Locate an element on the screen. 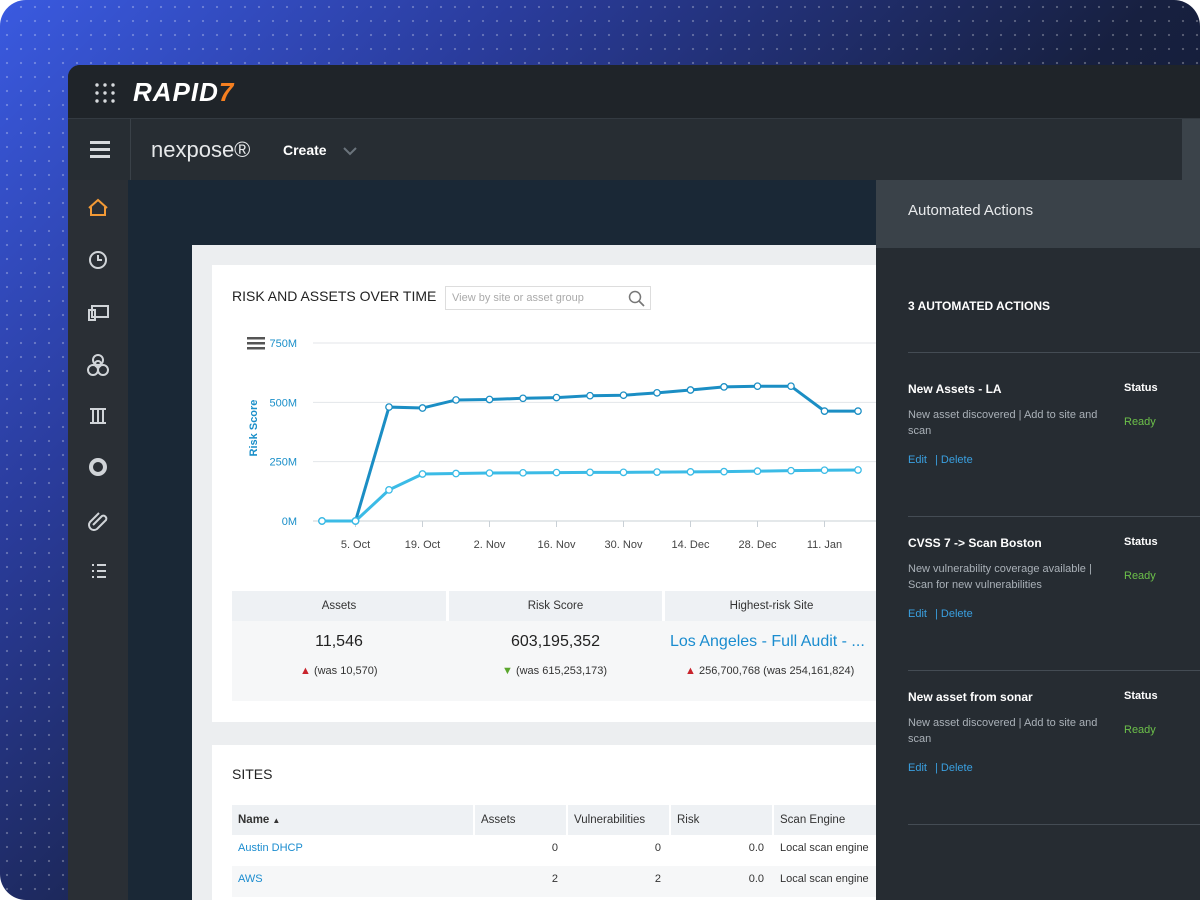 The width and height of the screenshot is (1200, 900). action-title: CVSS 7 -> Scan Boston is located at coordinates (975, 543).